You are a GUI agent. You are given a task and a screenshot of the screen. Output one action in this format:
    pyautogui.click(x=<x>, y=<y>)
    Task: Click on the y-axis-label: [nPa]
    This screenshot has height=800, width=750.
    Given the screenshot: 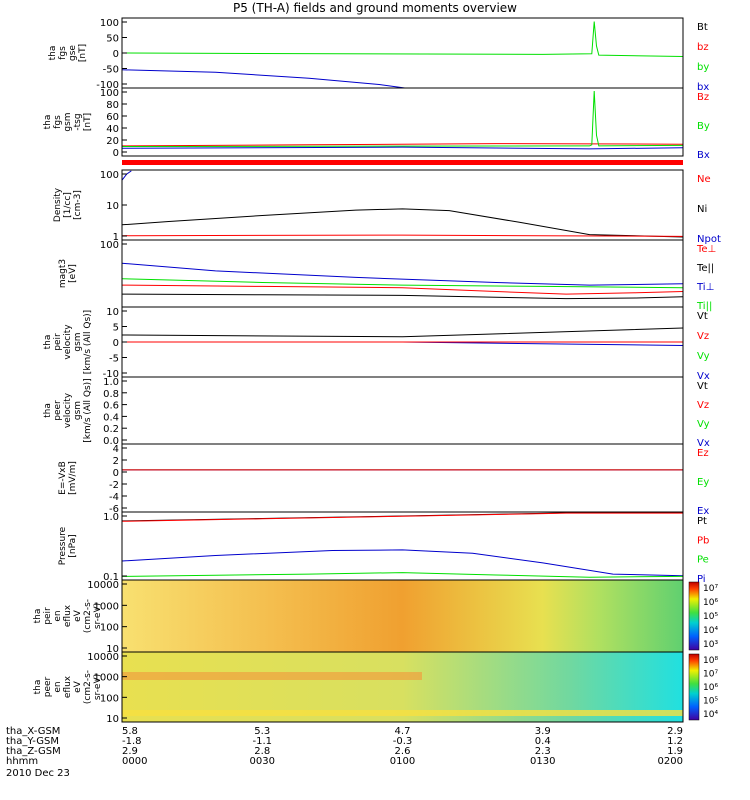 What is the action you would take?
    pyautogui.click(x=73, y=545)
    